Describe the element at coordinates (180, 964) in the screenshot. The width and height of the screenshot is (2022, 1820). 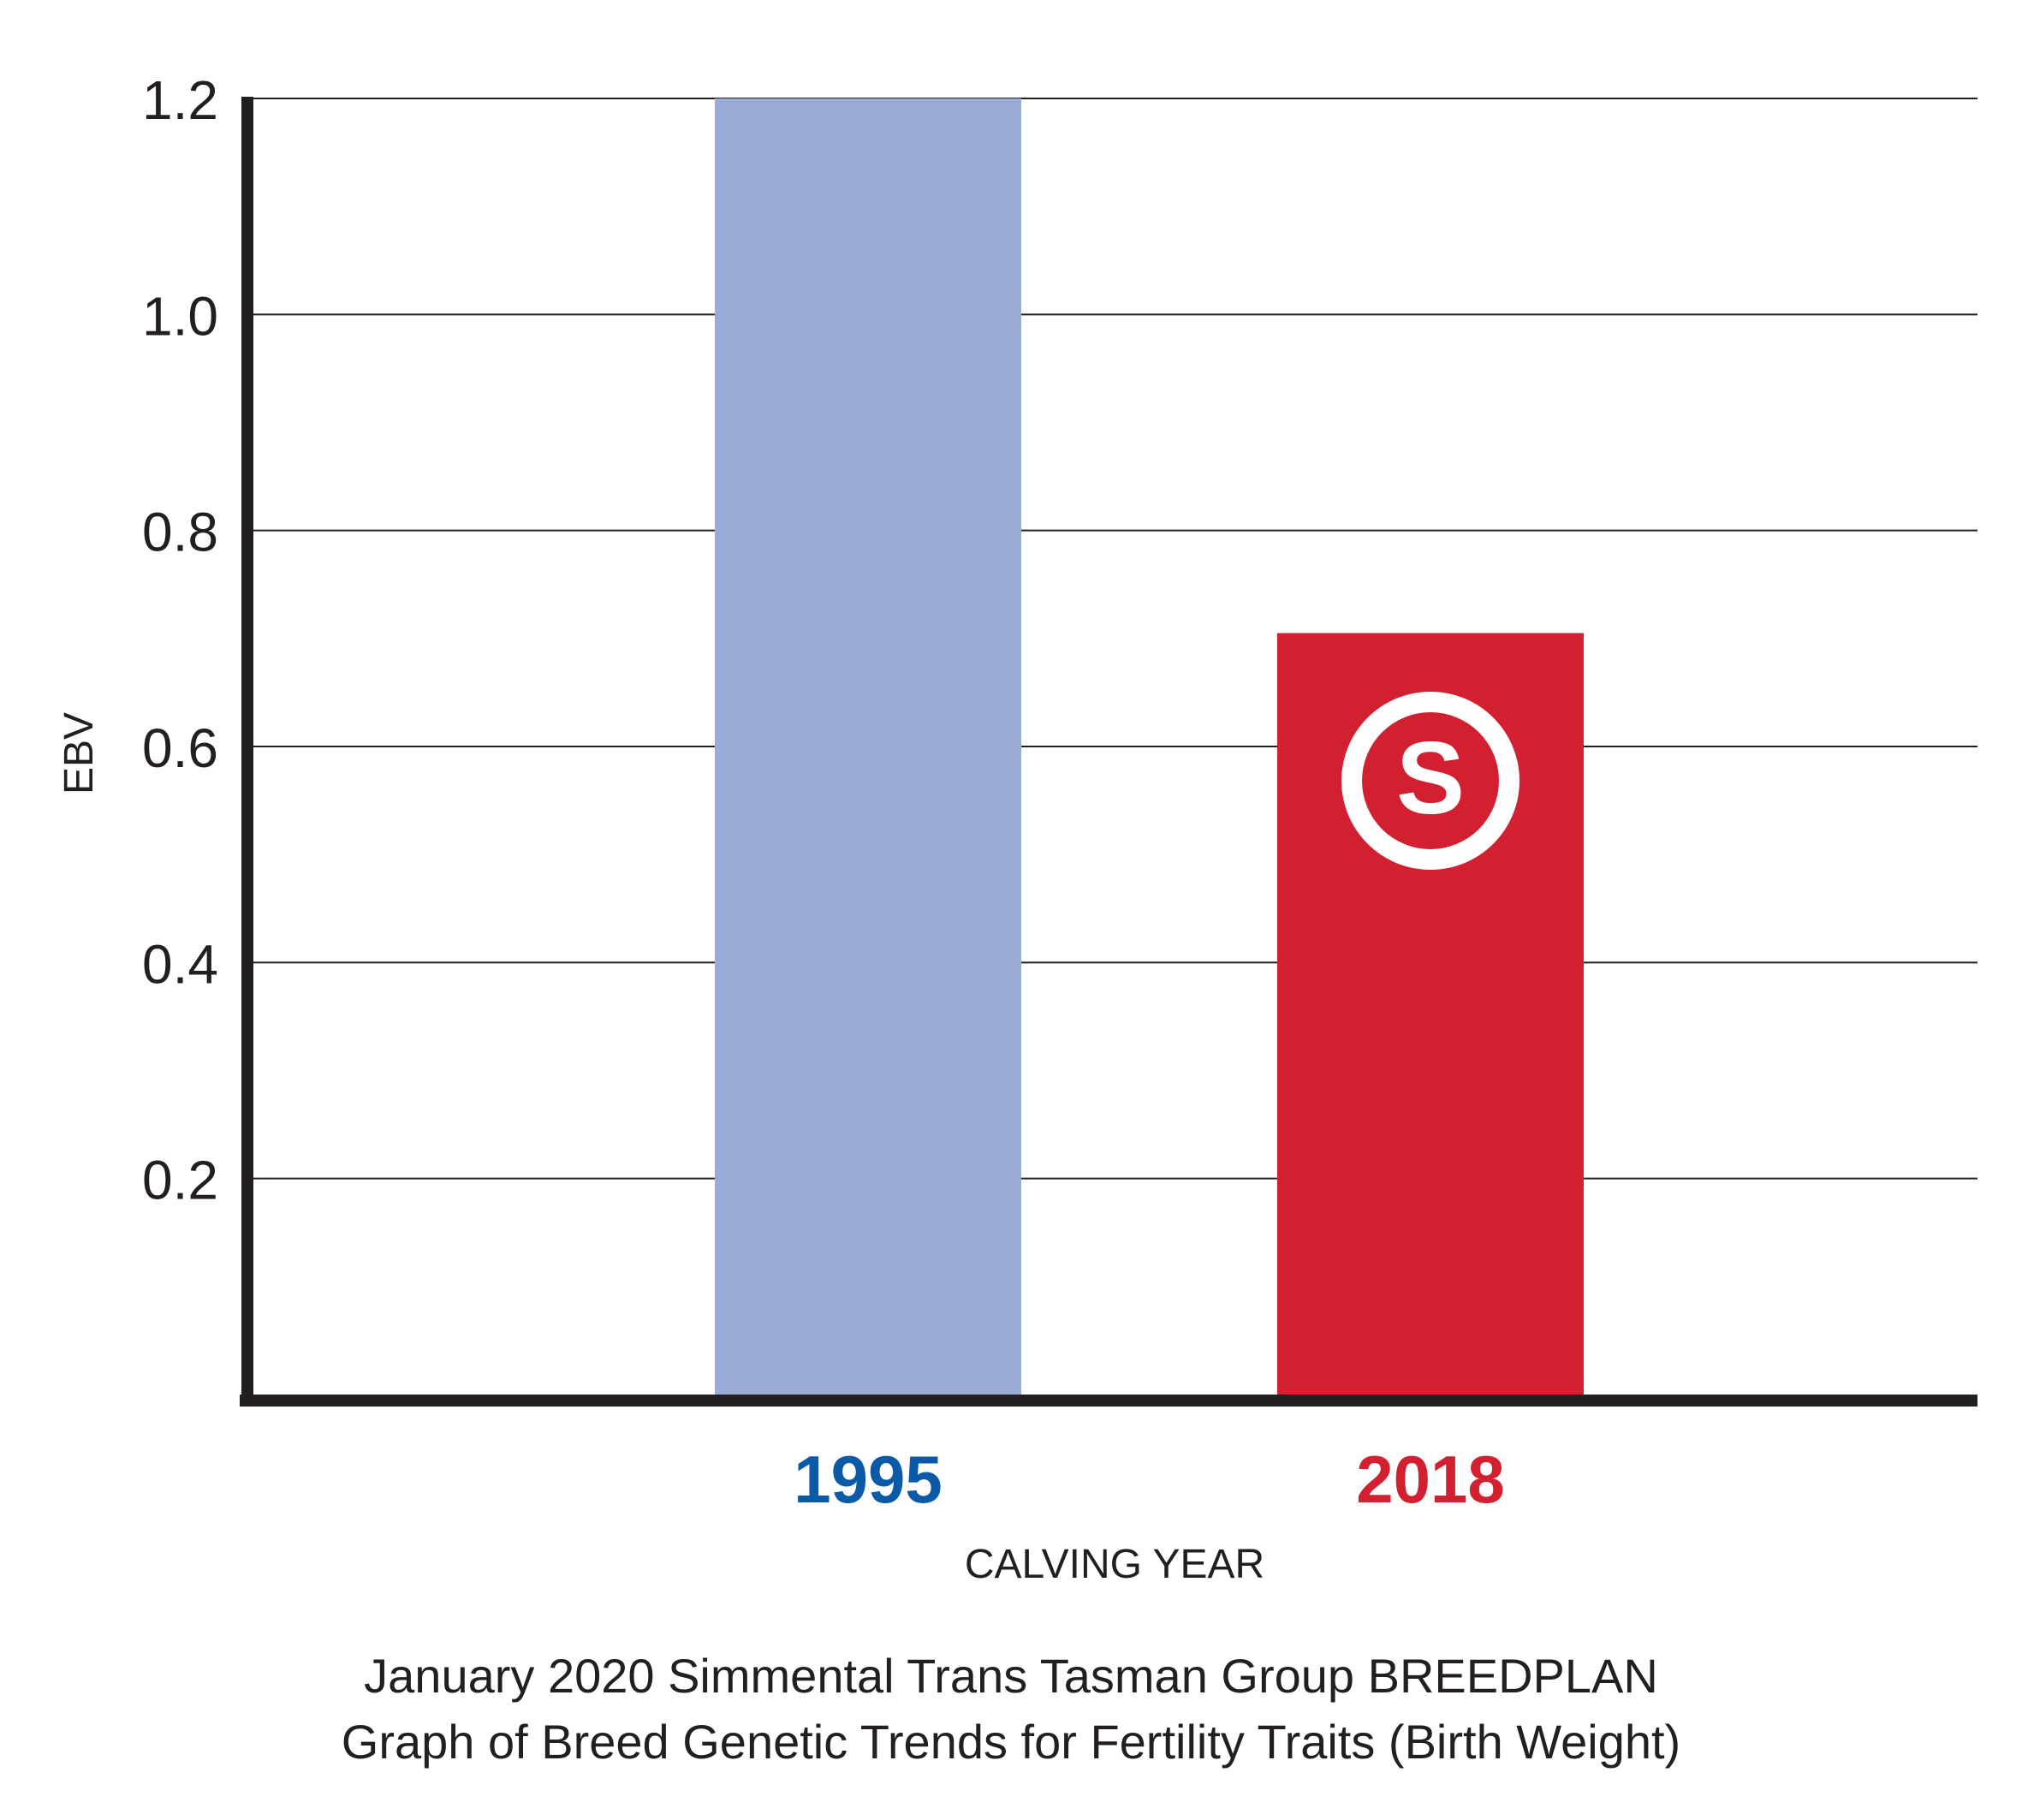
I see `y-tick-label: 0.4` at that location.